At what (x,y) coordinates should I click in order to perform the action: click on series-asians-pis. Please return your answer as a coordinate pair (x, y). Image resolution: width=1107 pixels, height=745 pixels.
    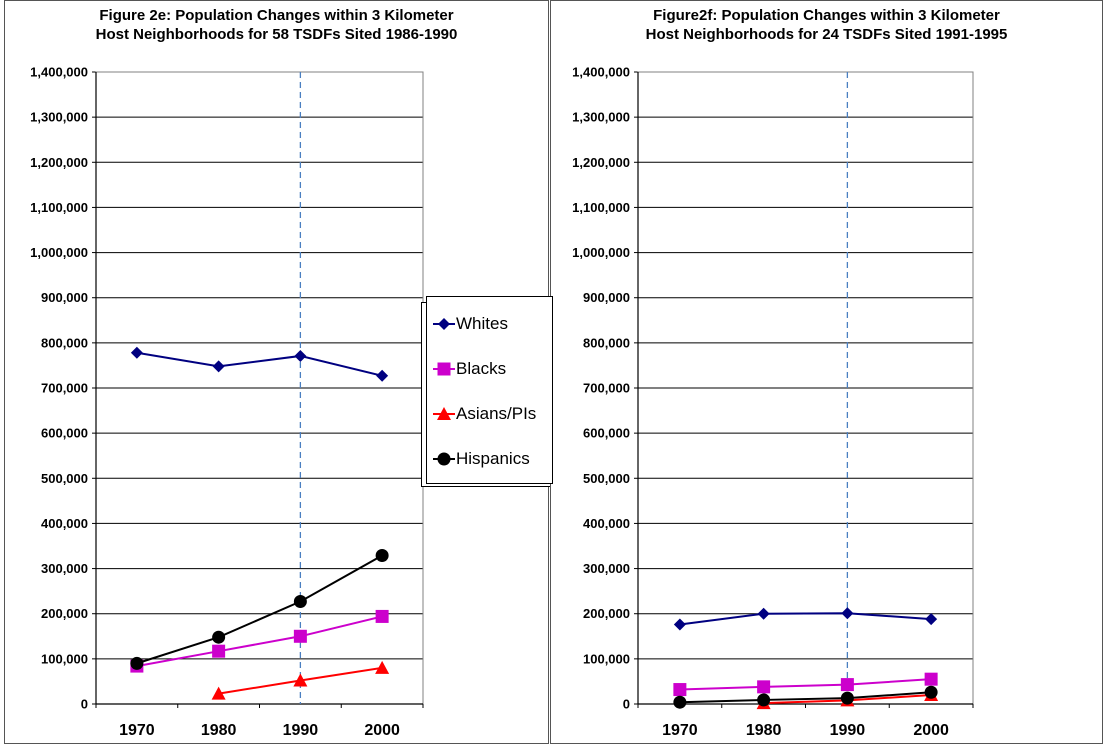
    Looking at the image, I should click on (300, 680).